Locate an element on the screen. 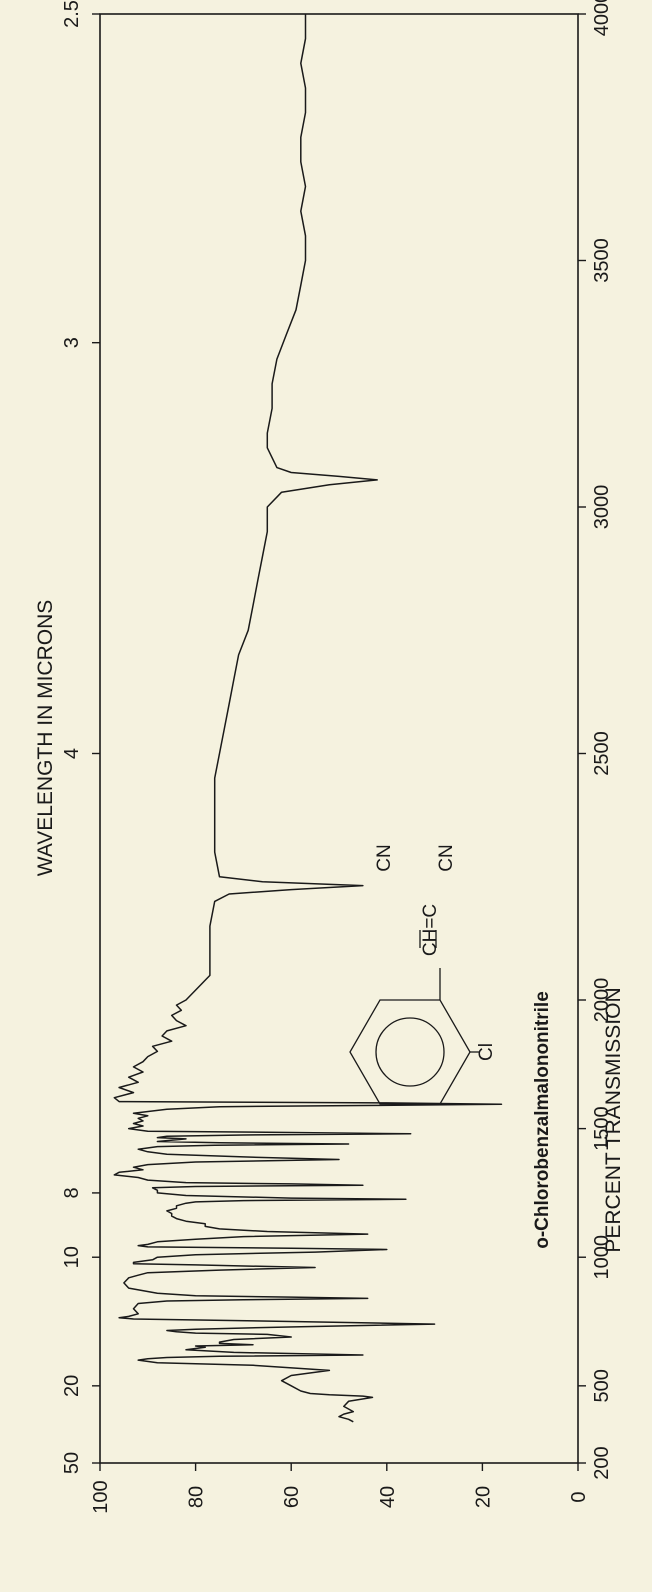  formula-cn-bottom: CN is located at coordinates (446, 857).